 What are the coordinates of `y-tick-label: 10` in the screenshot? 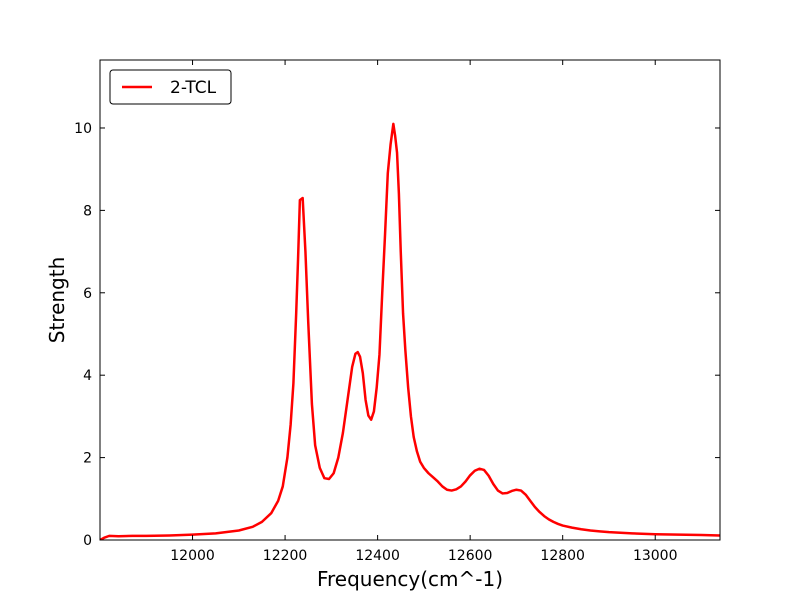 It's located at (83, 129).